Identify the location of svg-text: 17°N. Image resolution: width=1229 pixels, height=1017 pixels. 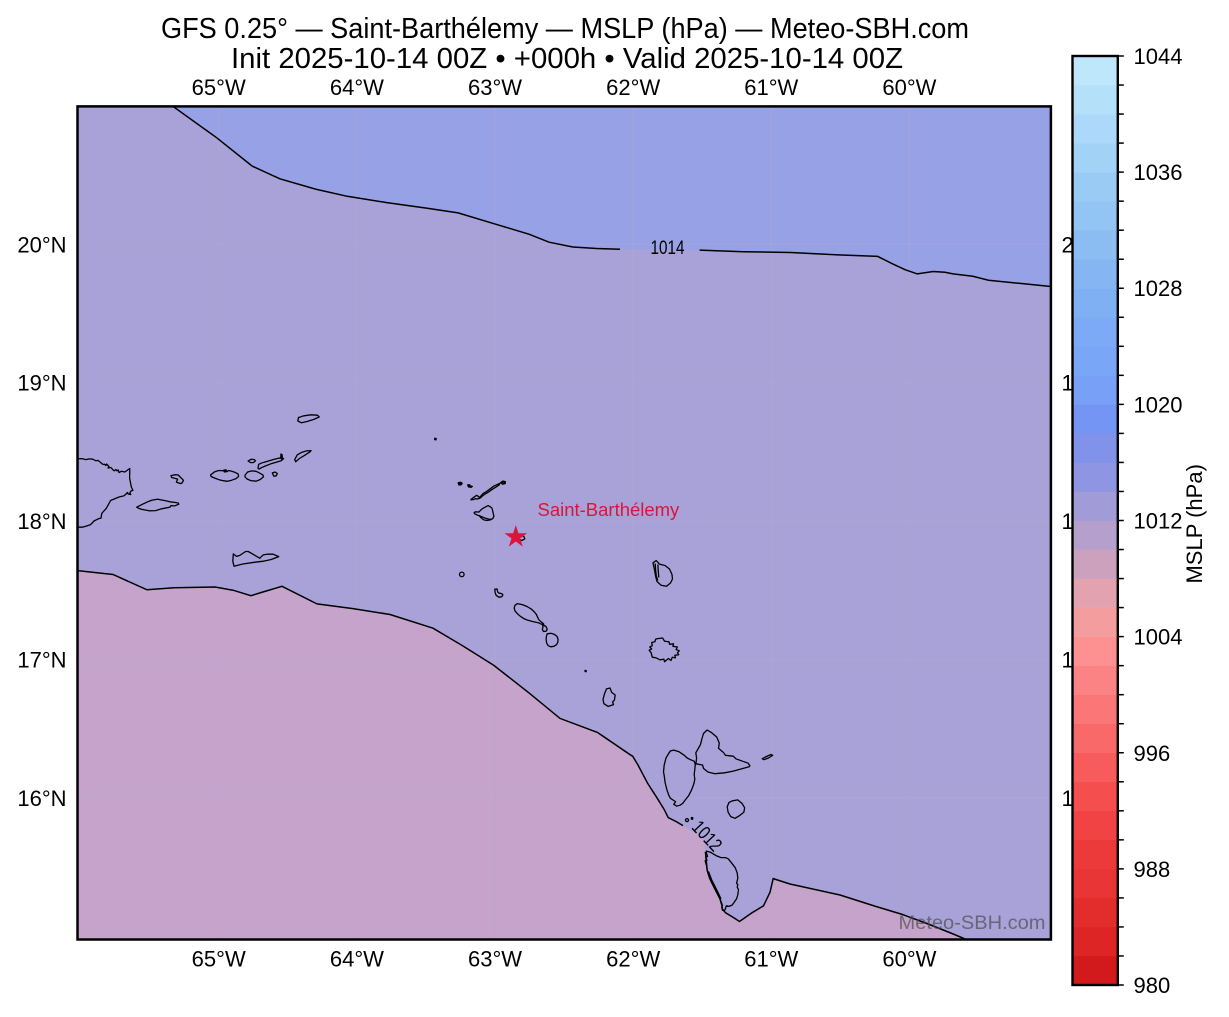
(41, 660).